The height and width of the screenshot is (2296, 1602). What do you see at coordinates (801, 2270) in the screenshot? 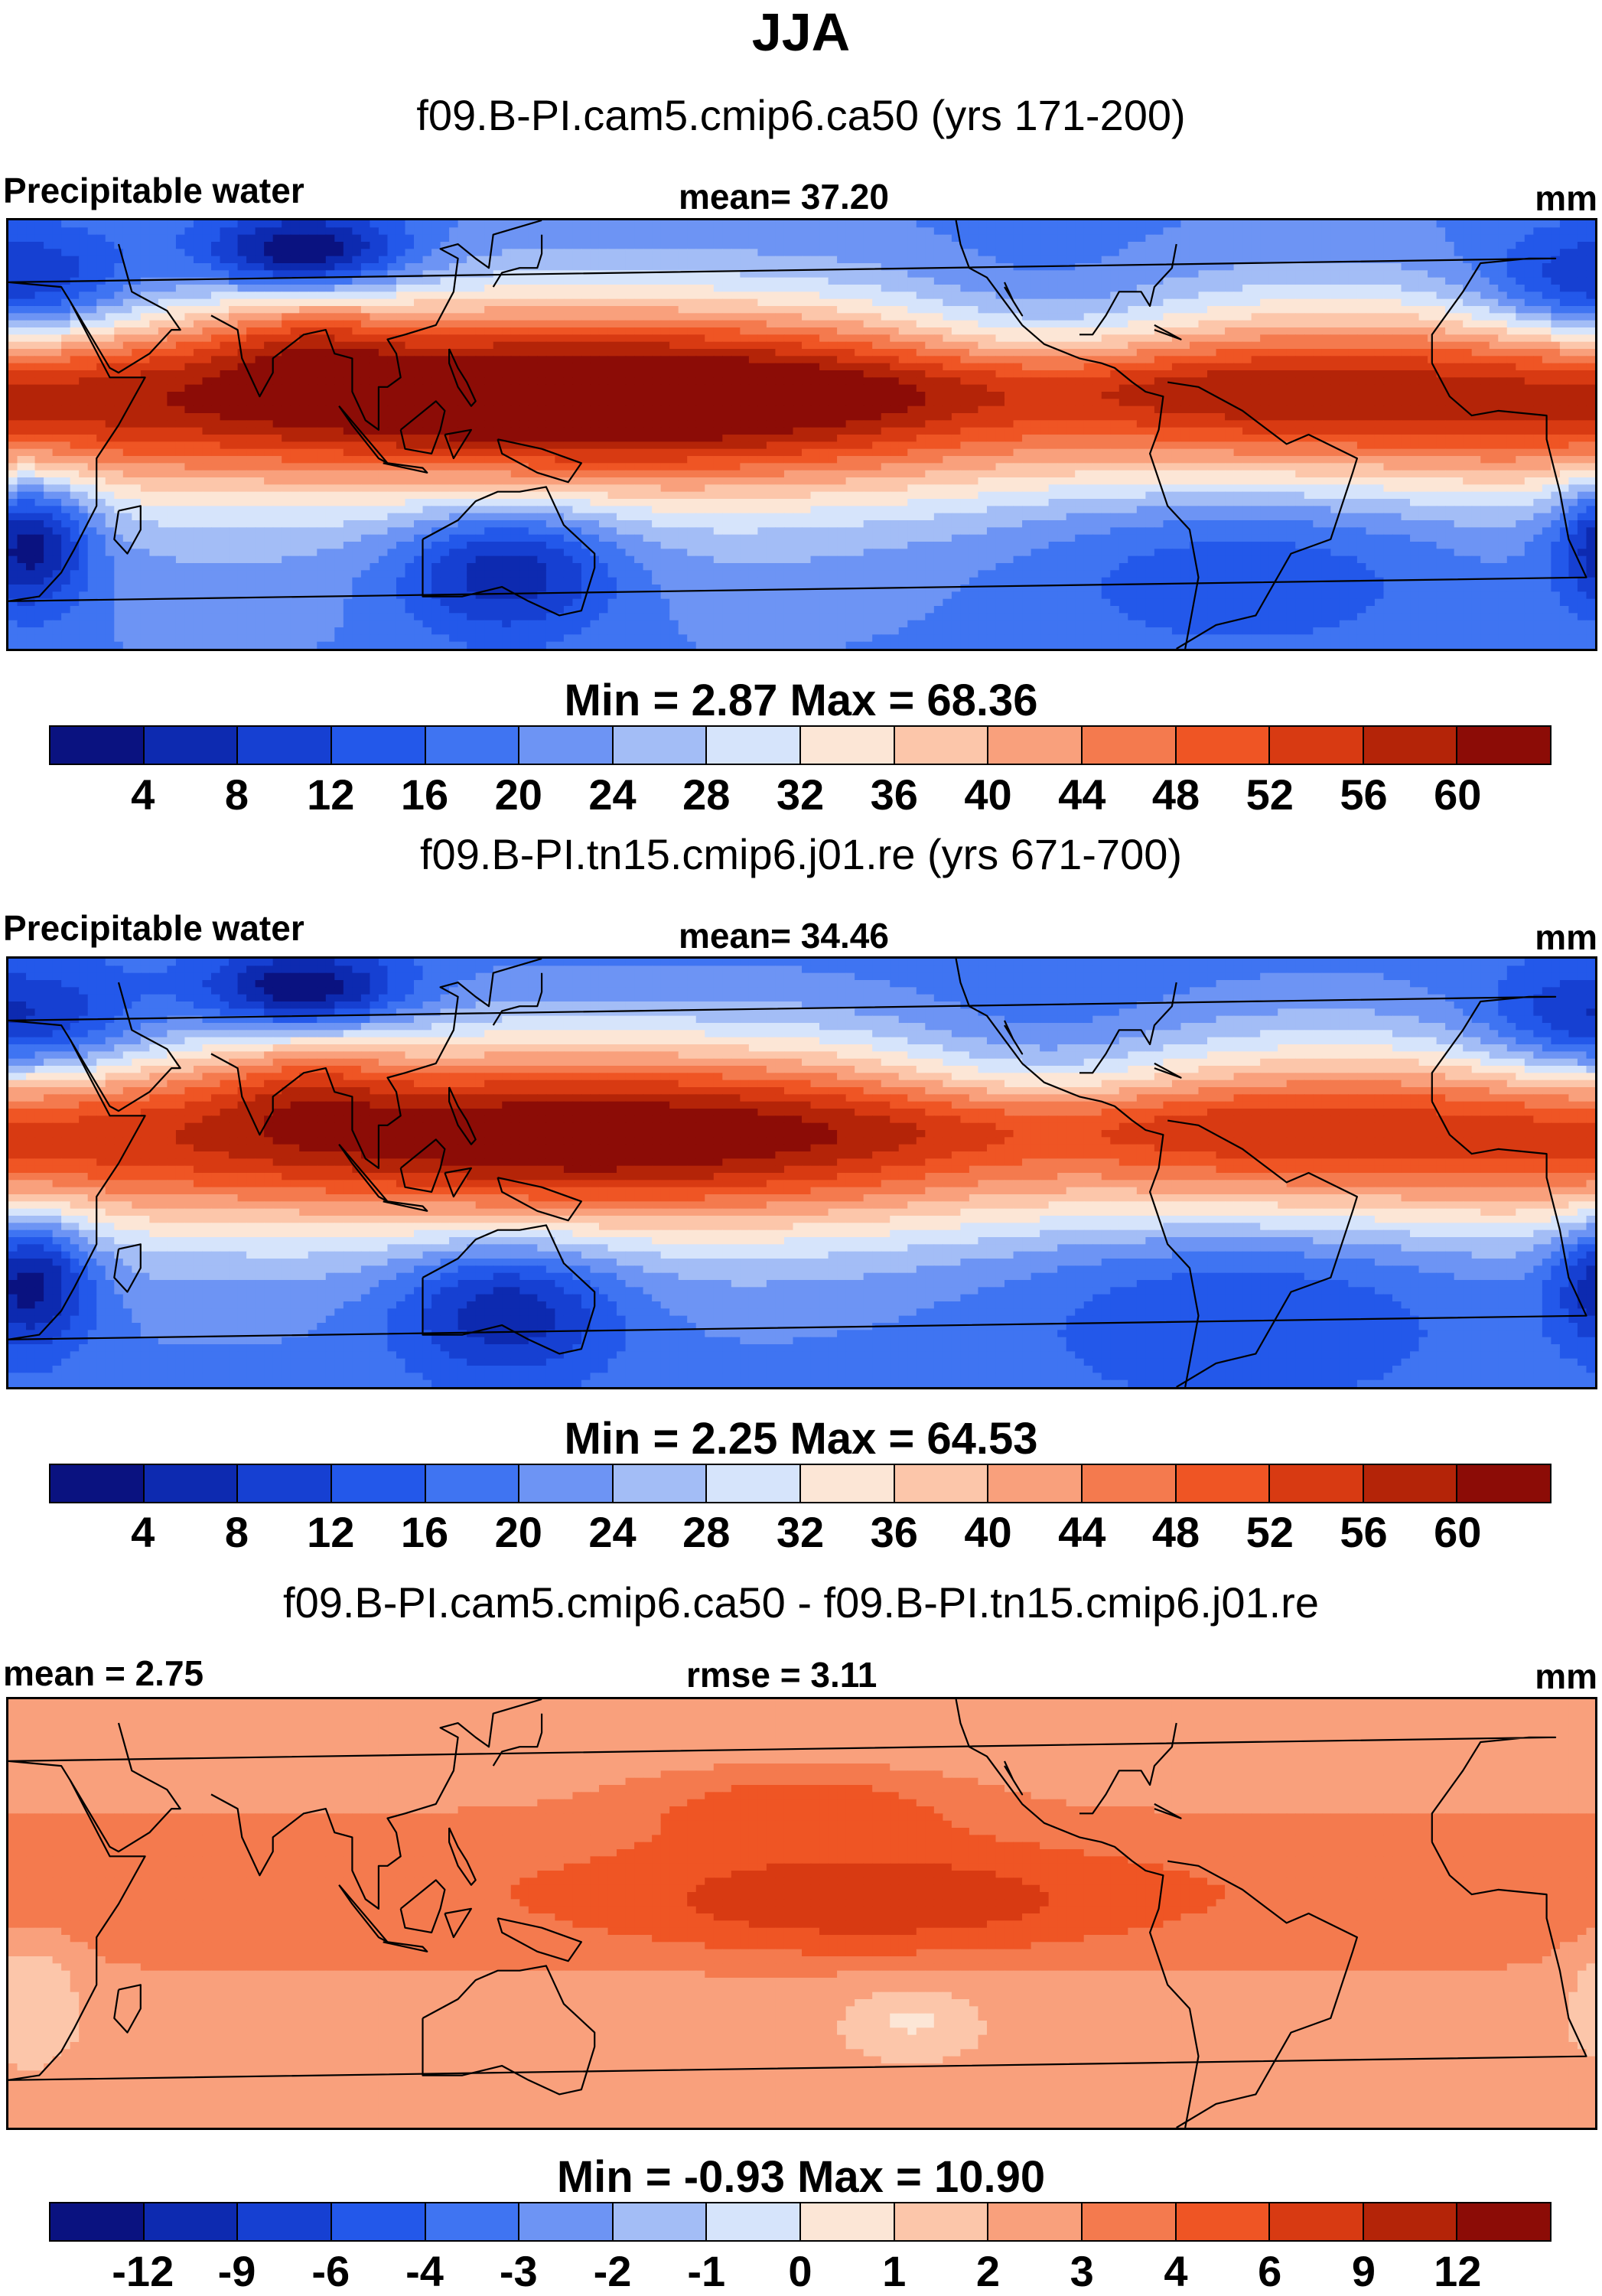
I see `panel3-colorbar-labels: -12 -9 -6 -4 -3 -2 -1 0 1 2 3 4 6 9 12` at bounding box center [801, 2270].